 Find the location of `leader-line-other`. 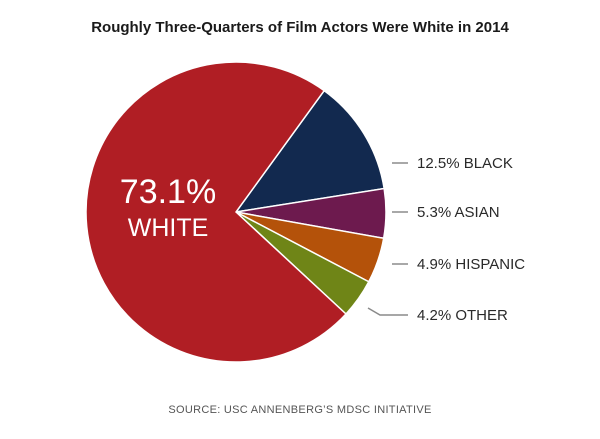

leader-line-other is located at coordinates (387, 311).